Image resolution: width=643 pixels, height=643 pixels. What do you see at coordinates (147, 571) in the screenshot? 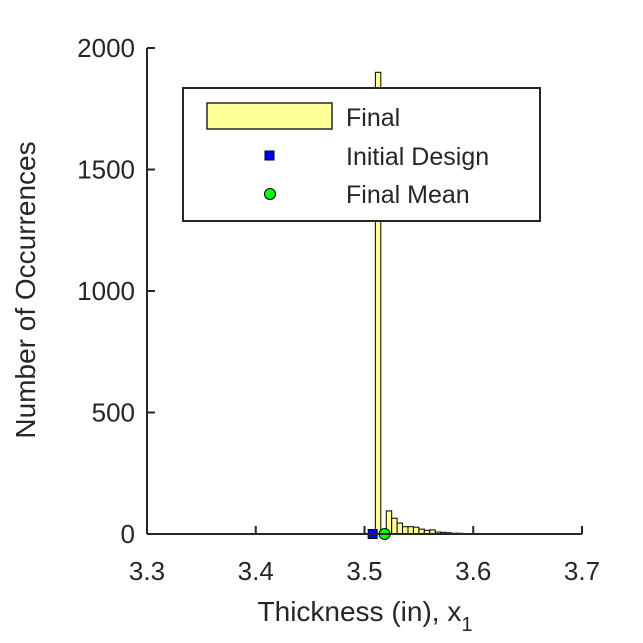
I see `x-tick-label: 3.3` at bounding box center [147, 571].